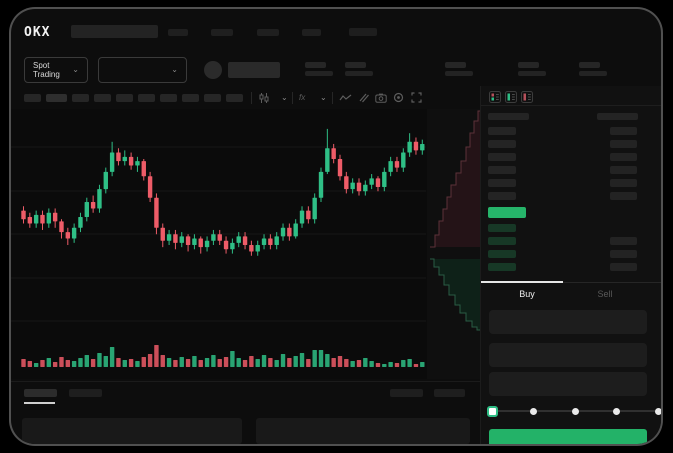  Describe the element at coordinates (522, 282) in the screenshot. I see `active-tab-indicator` at that location.